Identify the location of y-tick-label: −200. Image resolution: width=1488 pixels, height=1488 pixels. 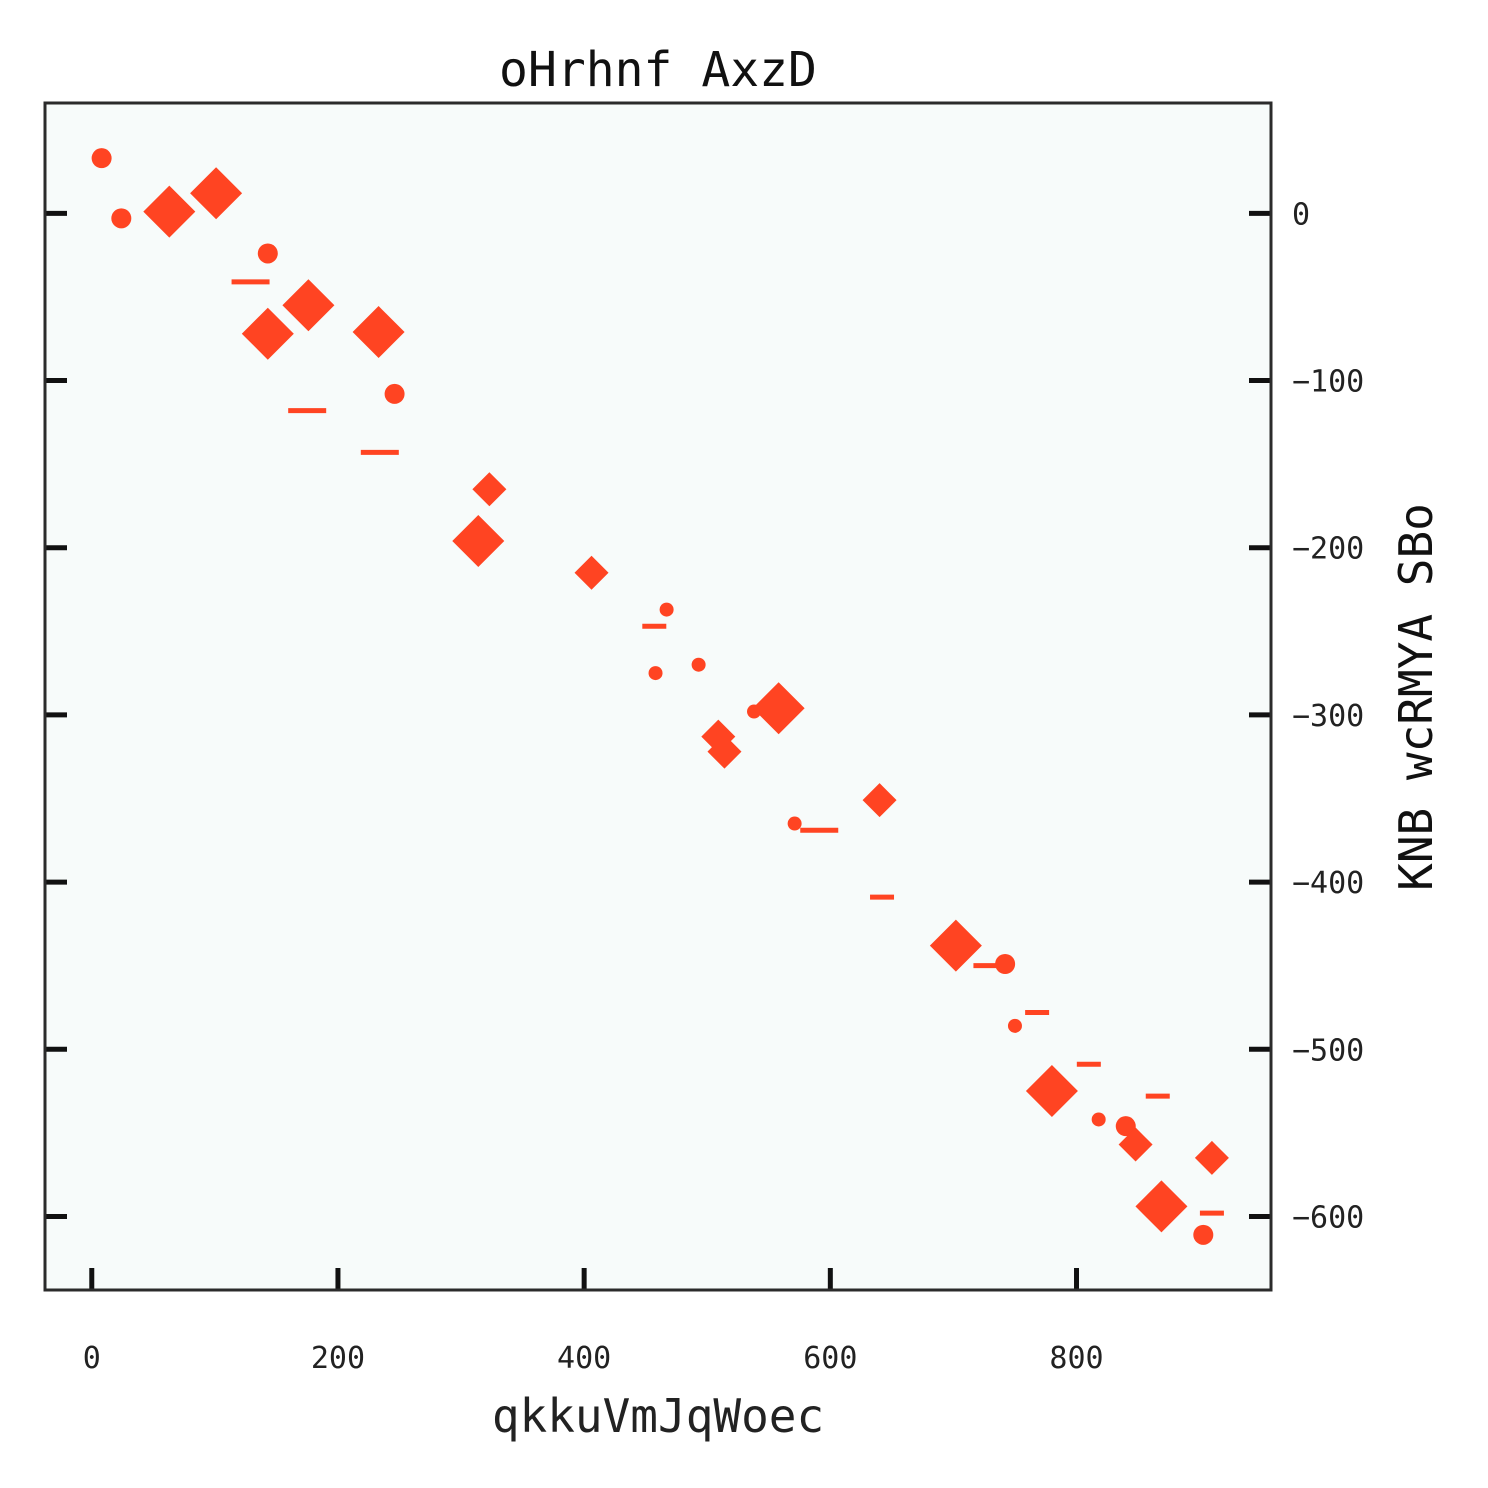
(1328, 549).